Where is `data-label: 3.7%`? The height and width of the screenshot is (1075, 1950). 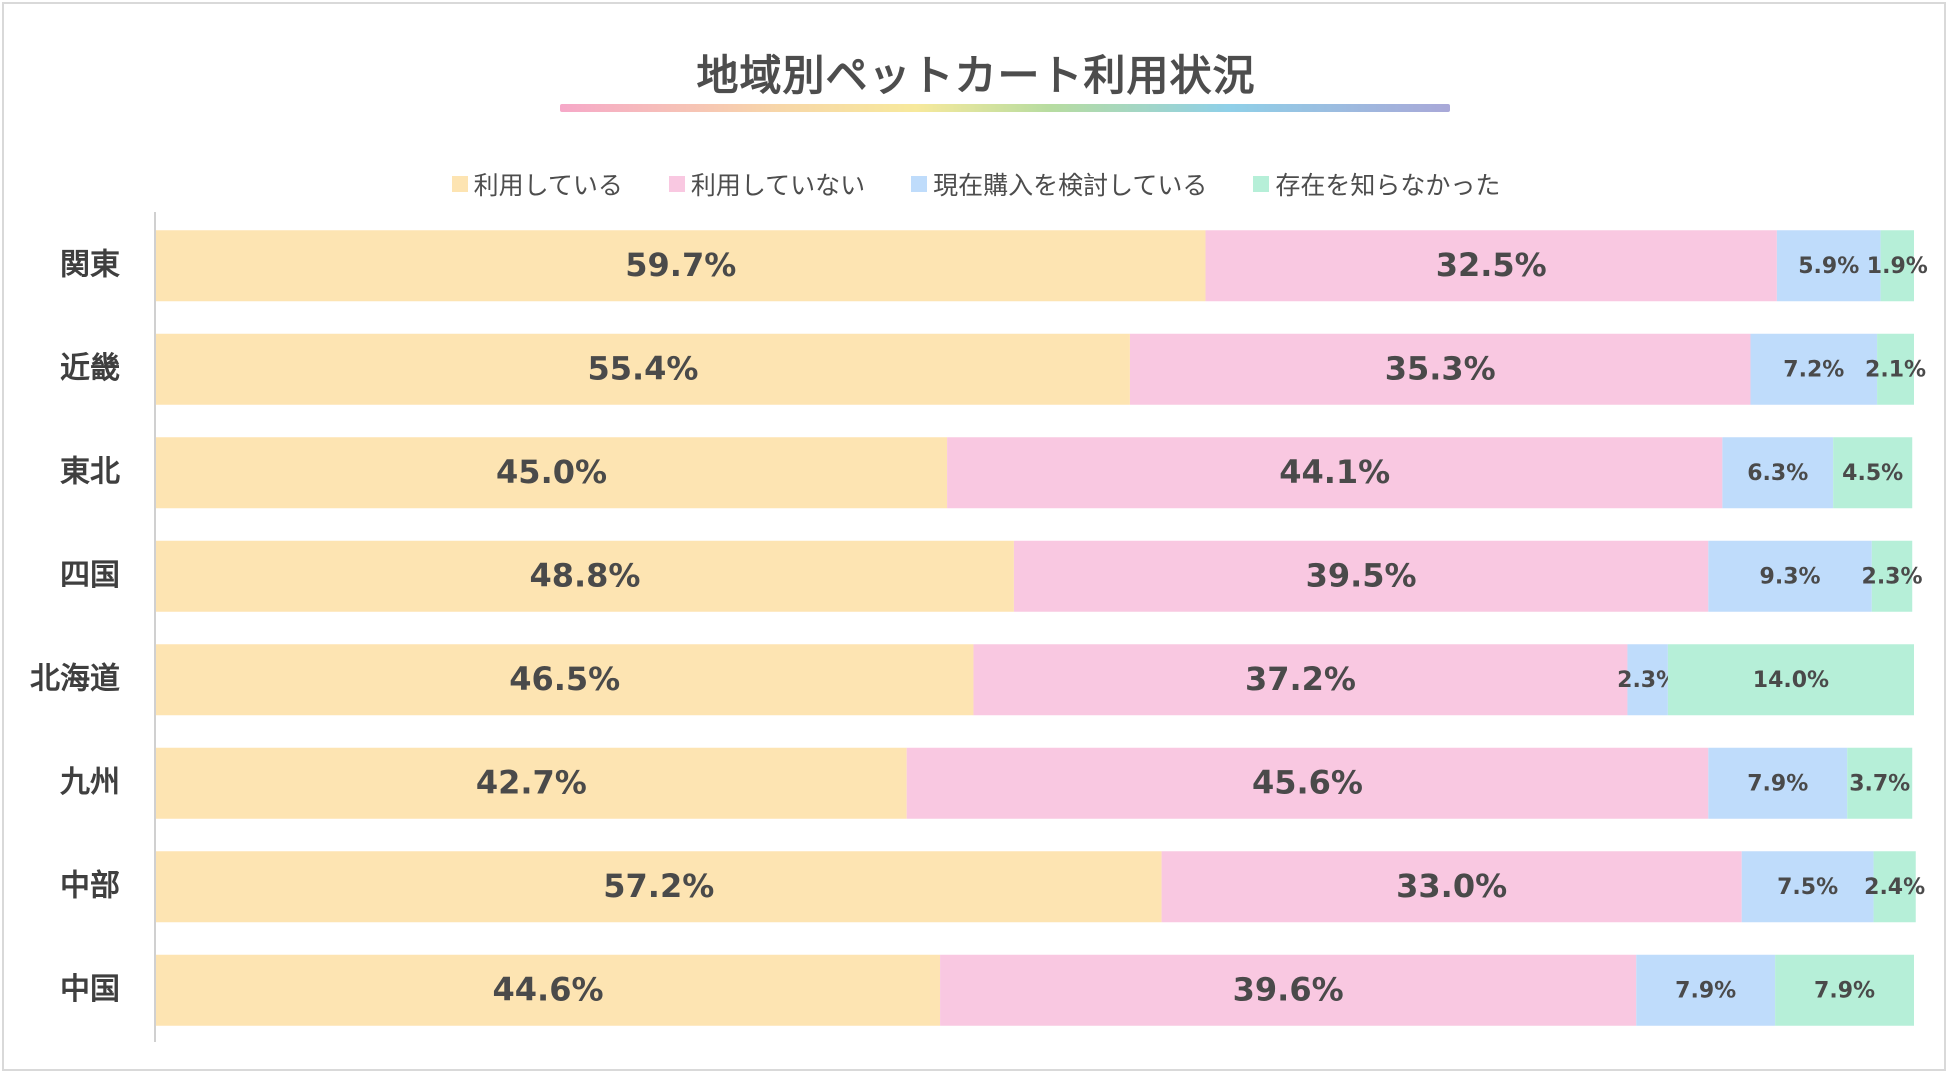 data-label: 3.7% is located at coordinates (1879, 783).